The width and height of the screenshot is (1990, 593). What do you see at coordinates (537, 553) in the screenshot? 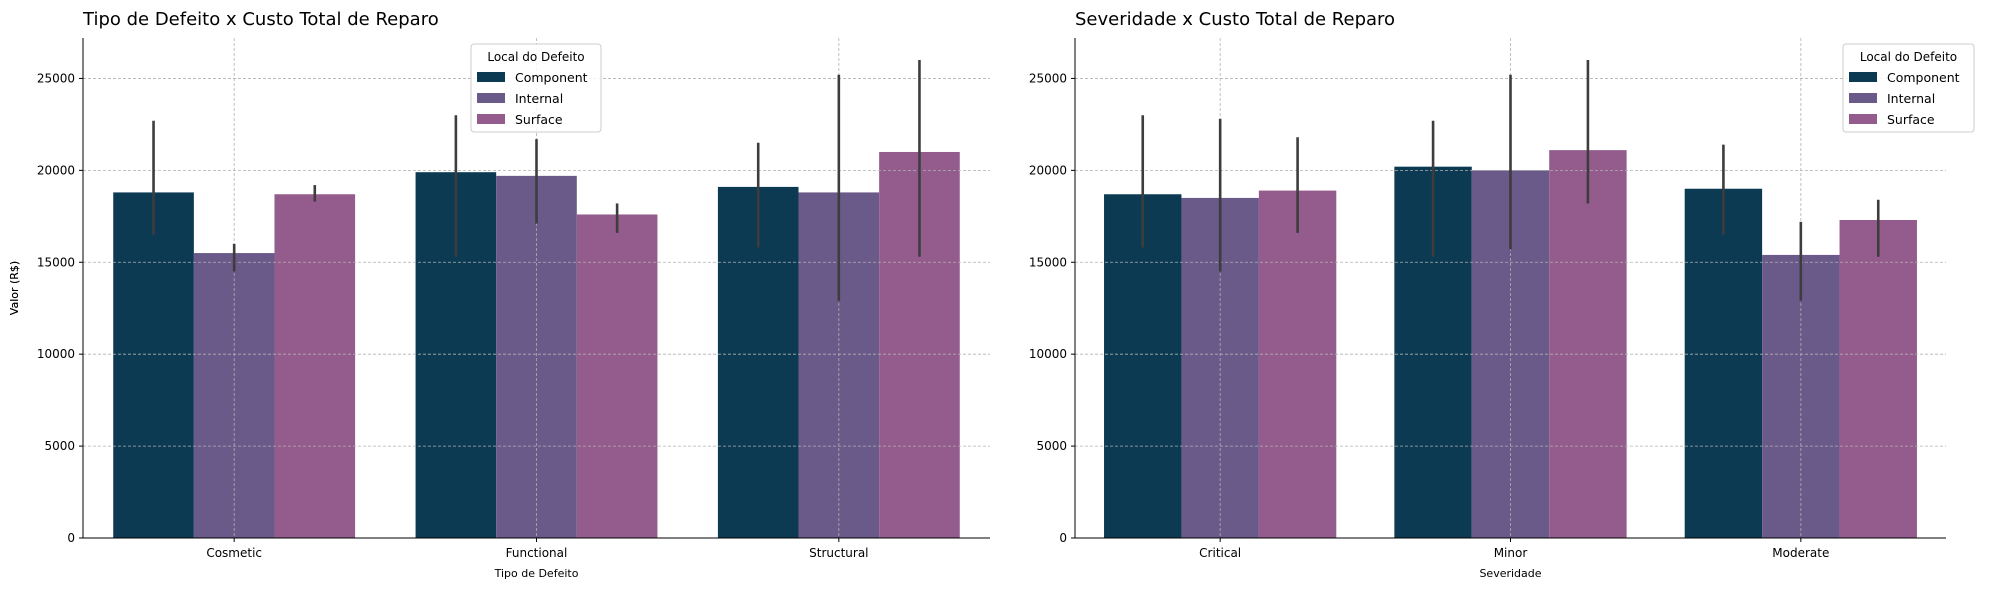
I see `x-tick-label: Functional` at bounding box center [537, 553].